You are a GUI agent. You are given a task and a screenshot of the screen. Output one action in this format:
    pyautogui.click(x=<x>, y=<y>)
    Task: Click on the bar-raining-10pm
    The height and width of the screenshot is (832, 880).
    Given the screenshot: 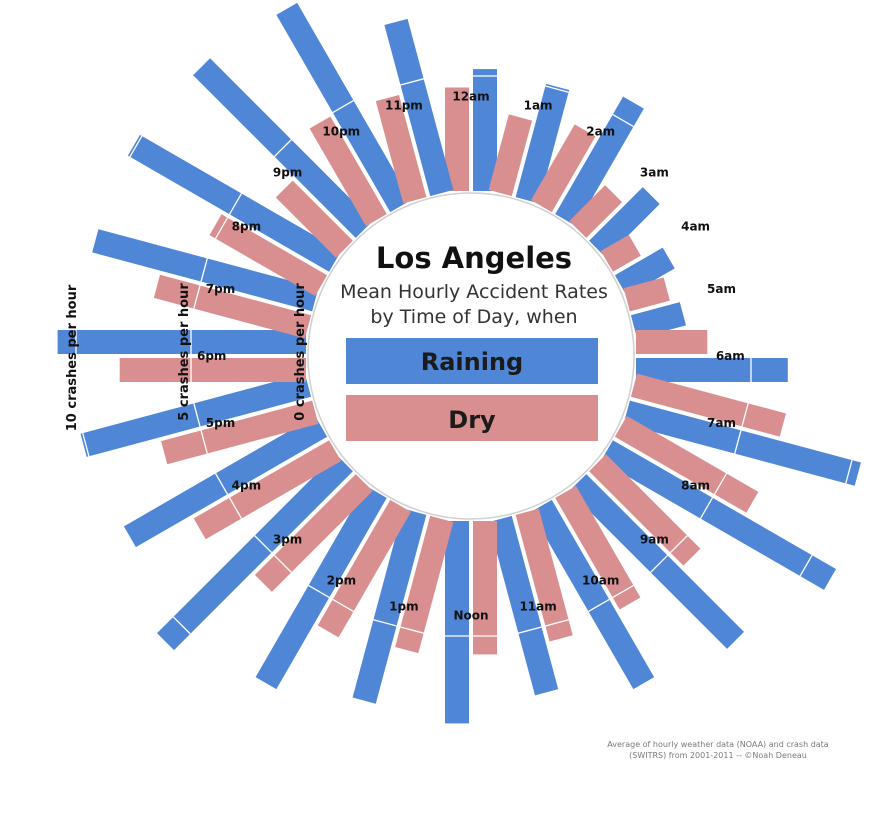 What is the action you would take?
    pyautogui.click(x=344, y=107)
    